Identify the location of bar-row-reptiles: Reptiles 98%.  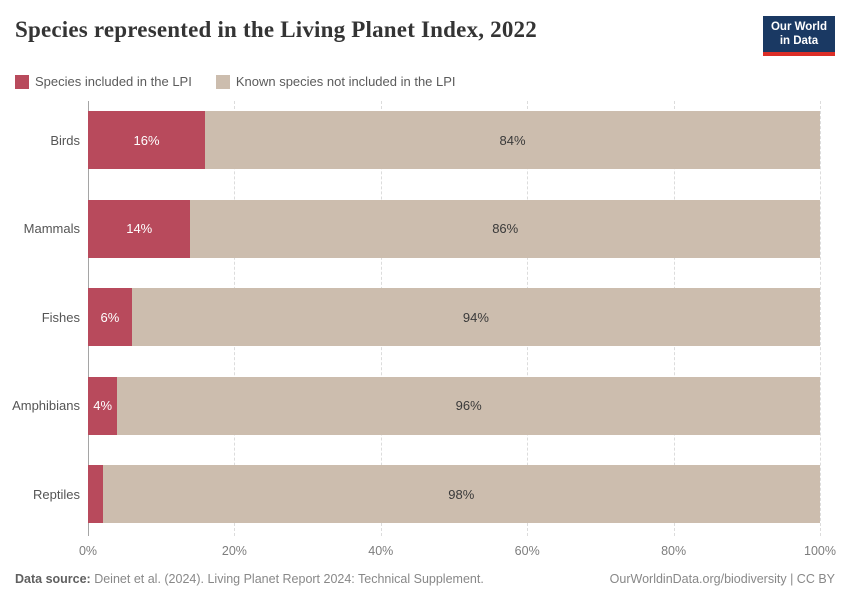
(426, 494).